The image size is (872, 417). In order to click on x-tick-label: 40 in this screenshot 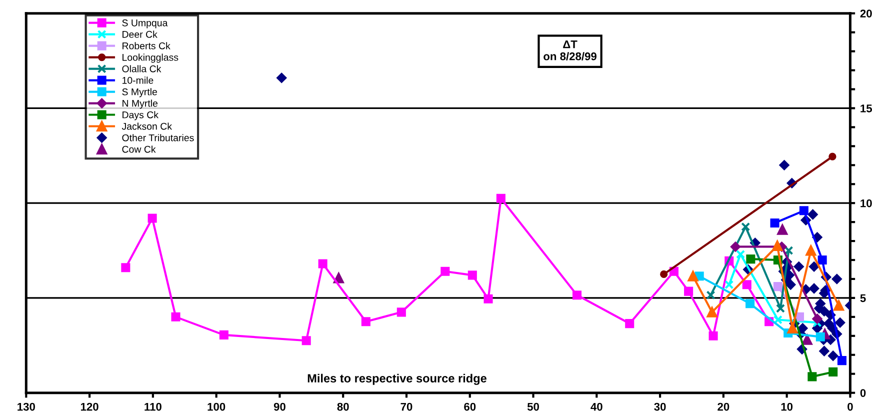, I will do `click(596, 406)`.